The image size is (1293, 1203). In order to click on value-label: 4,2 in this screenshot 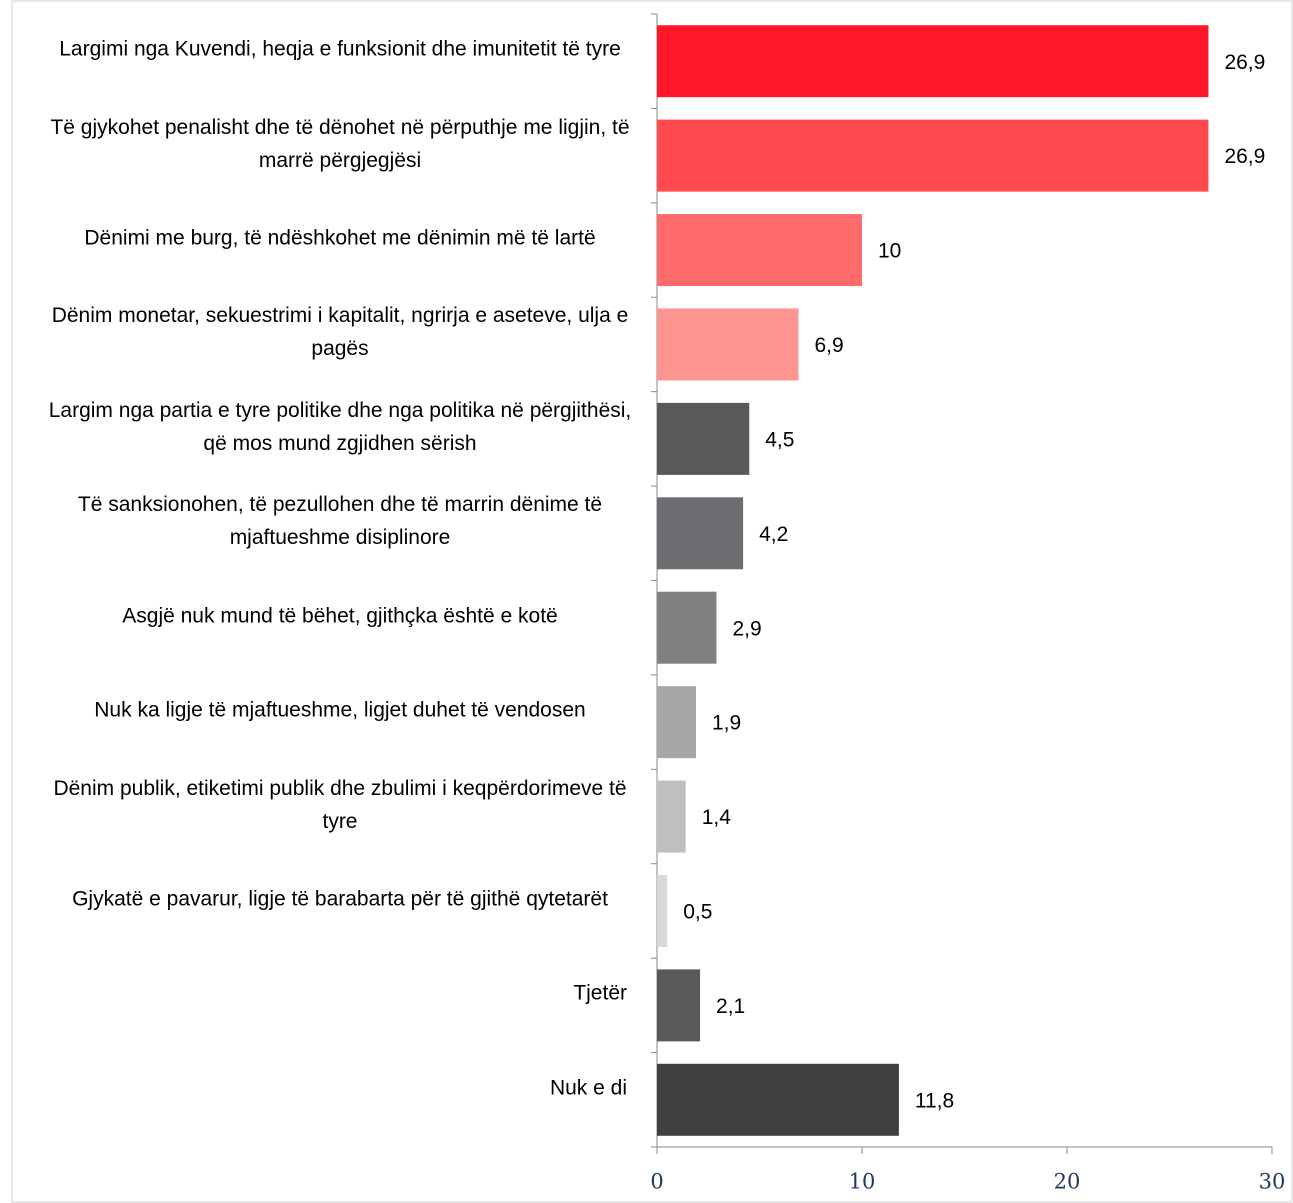, I will do `click(773, 534)`.